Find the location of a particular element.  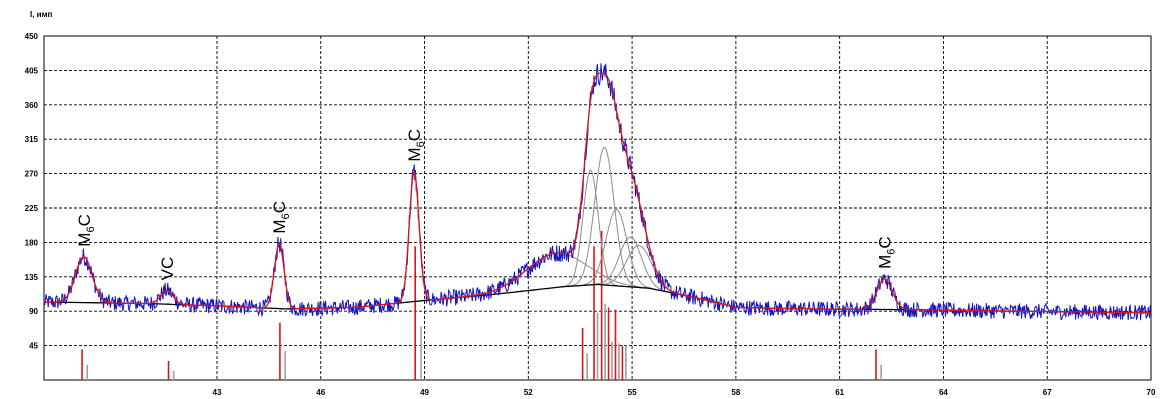

y-tick-label: 270 is located at coordinates (32, 174).